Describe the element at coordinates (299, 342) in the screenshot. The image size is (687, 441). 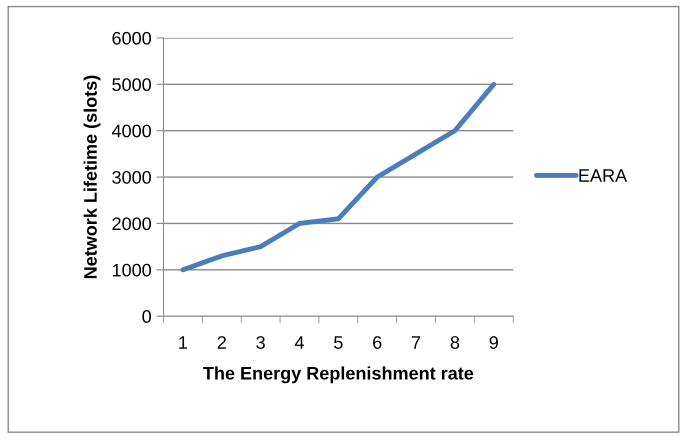
I see `x-tick-label: 4` at that location.